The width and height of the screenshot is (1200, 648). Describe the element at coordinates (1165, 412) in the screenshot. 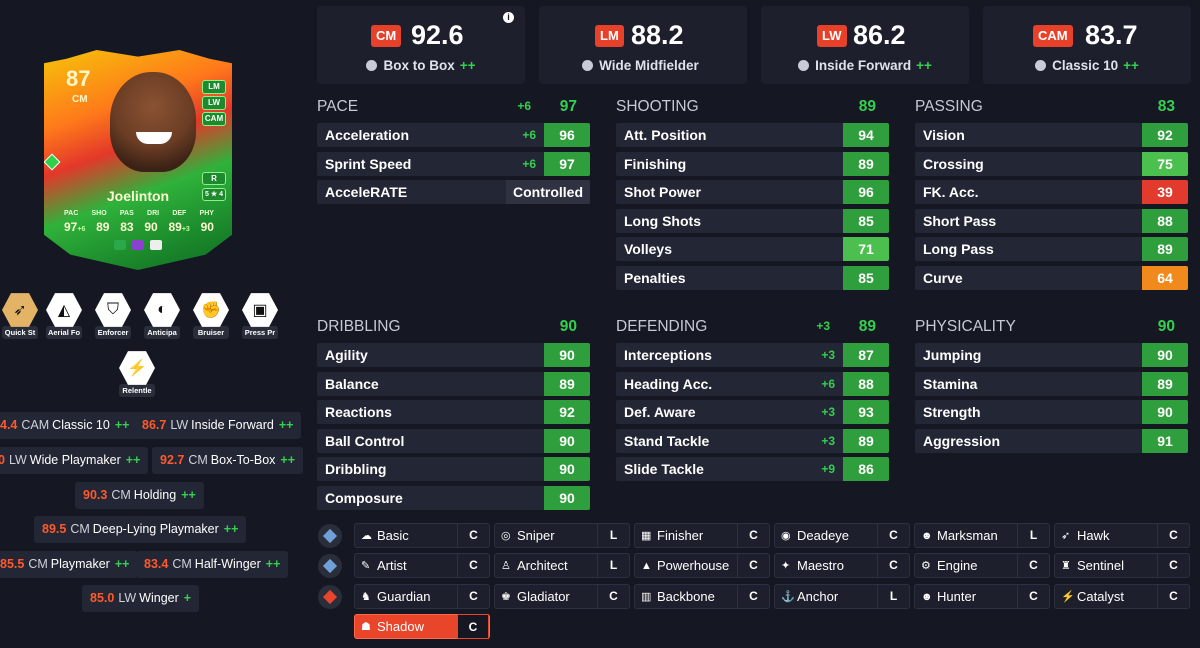

I see `stat-value: 90` at that location.